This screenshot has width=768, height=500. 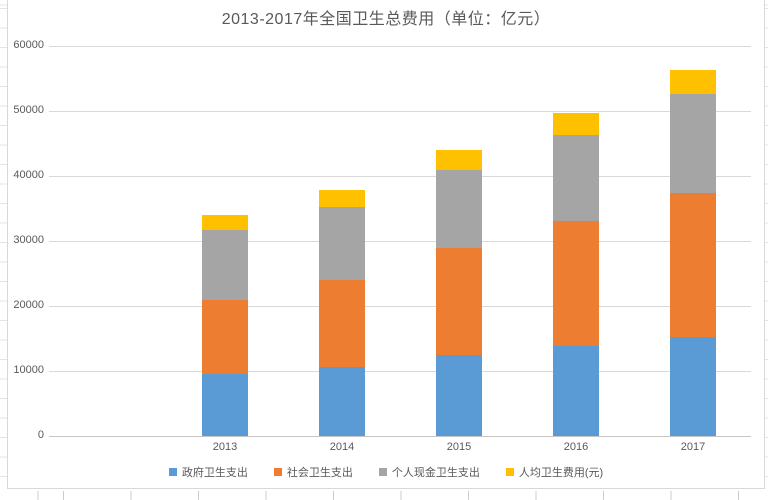 I want to click on x-axis-label-2014: 2014, so click(x=342, y=447).